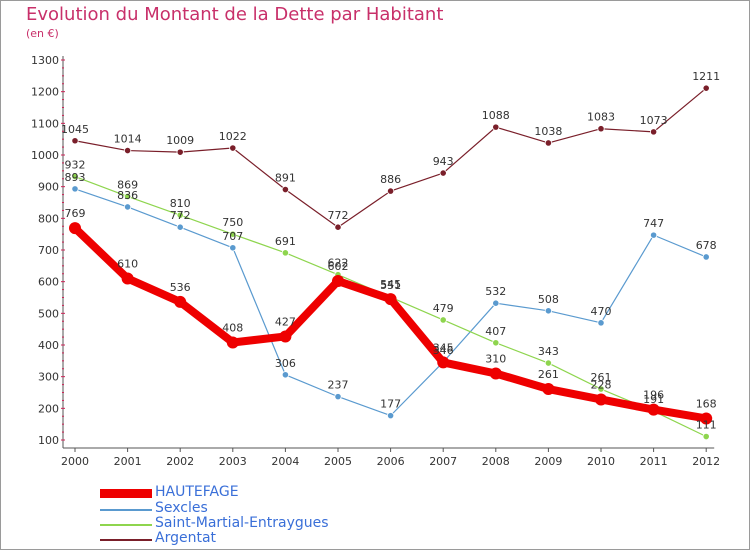  What do you see at coordinates (653, 395) in the screenshot?
I see `data-label: 196` at bounding box center [653, 395].